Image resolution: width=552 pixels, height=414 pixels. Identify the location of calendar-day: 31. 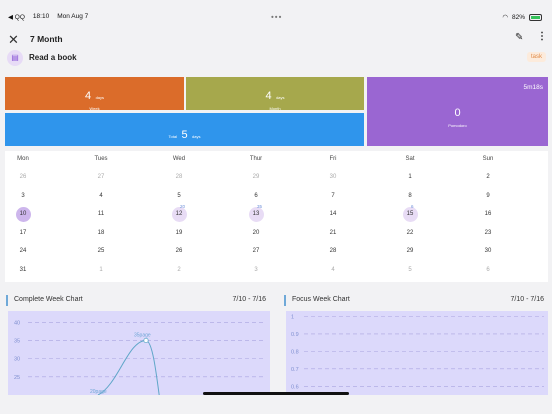
(23, 270).